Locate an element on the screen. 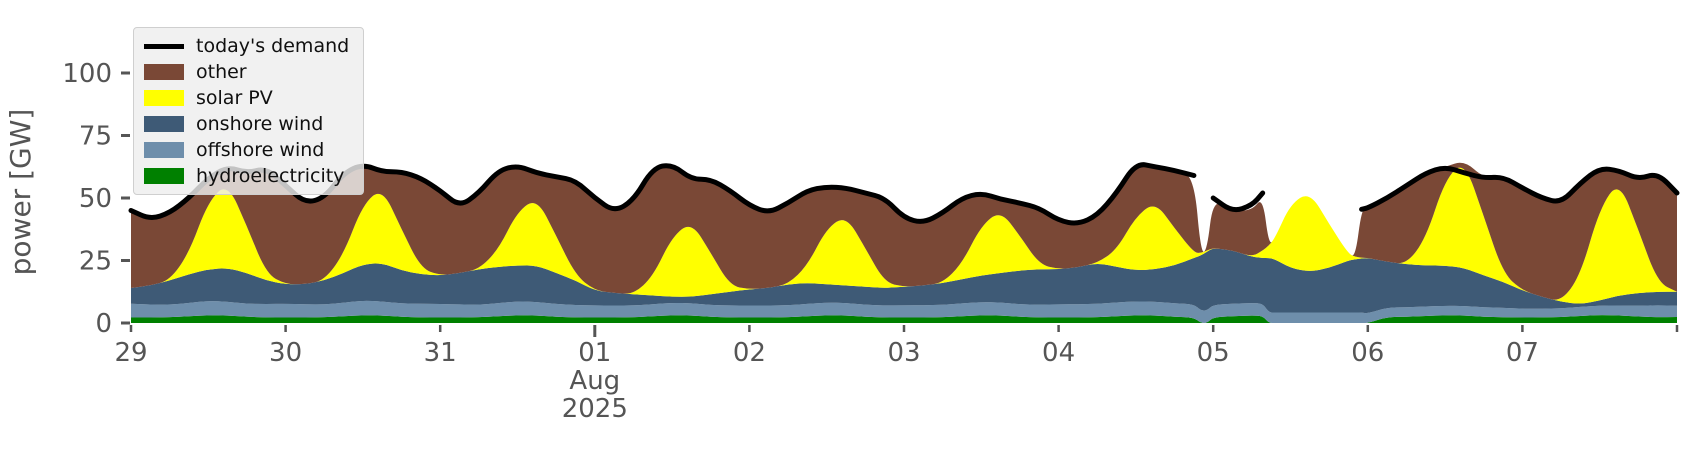 Image resolution: width=1706 pixels, height=460 pixels. y-tick-label: 50 is located at coordinates (95, 199).